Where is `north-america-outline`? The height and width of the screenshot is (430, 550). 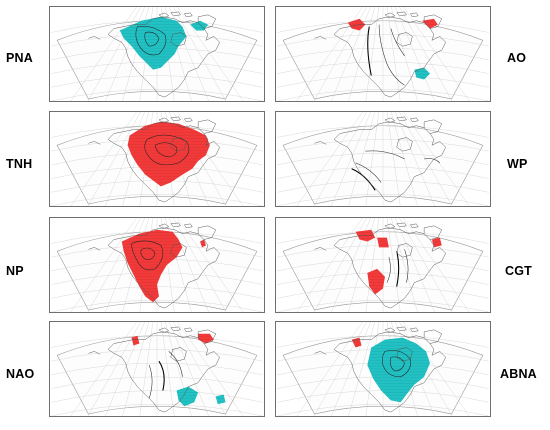 north-america-outline is located at coordinates (163, 162).